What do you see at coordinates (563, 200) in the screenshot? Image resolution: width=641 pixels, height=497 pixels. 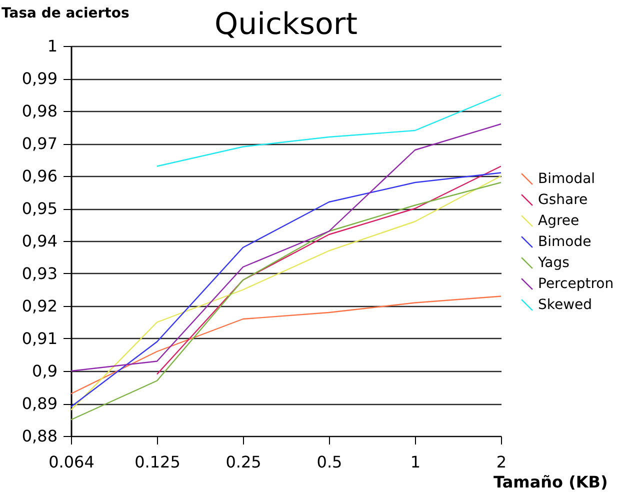 I see `legend-label: Gshare` at bounding box center [563, 200].